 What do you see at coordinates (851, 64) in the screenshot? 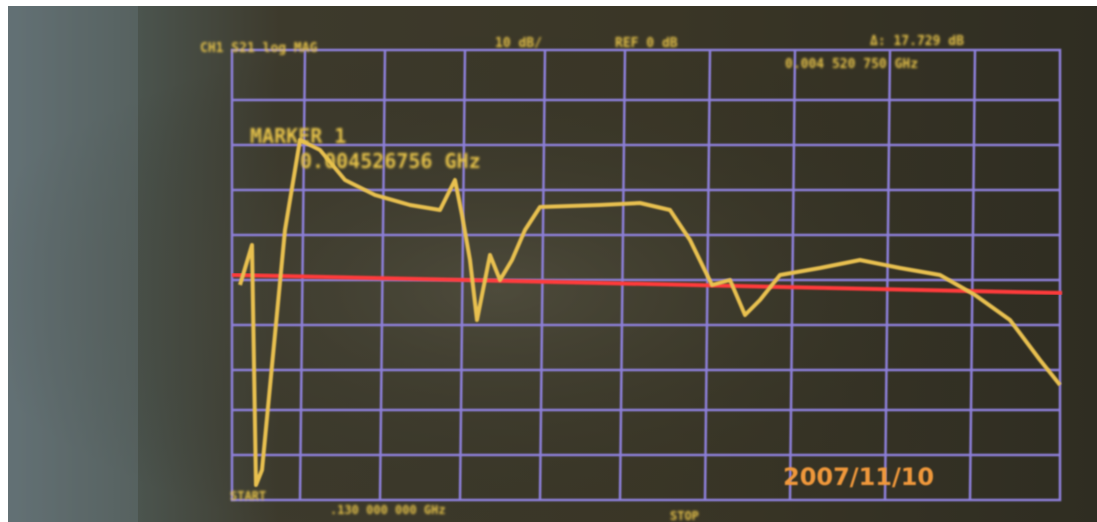
I see `delta-frequency: 0.004 520 750 GHz` at bounding box center [851, 64].